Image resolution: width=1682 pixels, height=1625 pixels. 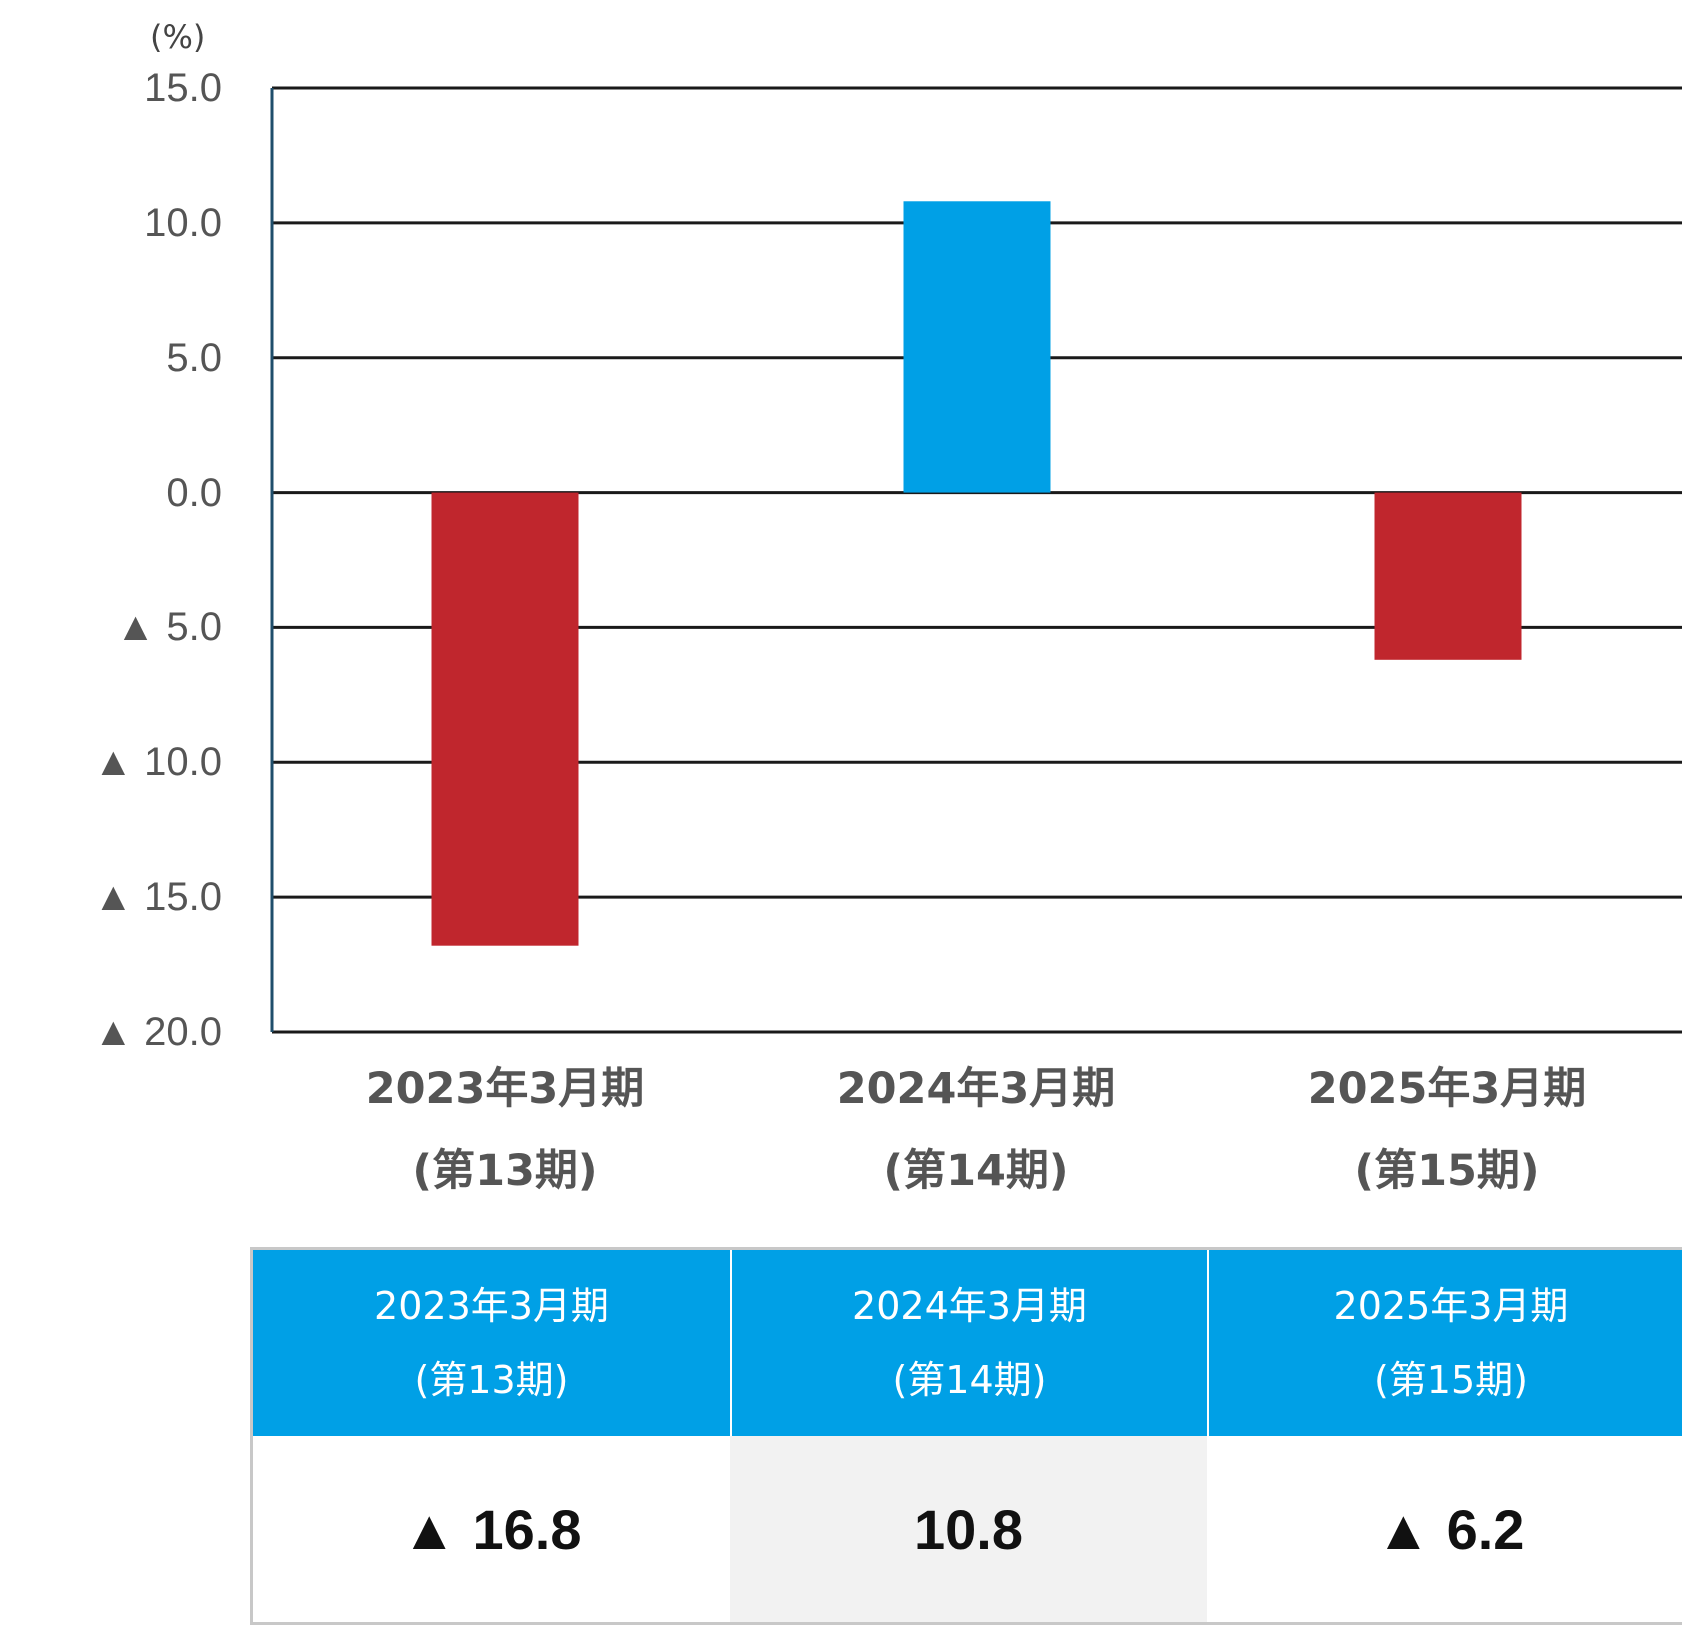 What do you see at coordinates (976, 1171) in the screenshot?
I see `x-label-term: (第14期)` at bounding box center [976, 1171].